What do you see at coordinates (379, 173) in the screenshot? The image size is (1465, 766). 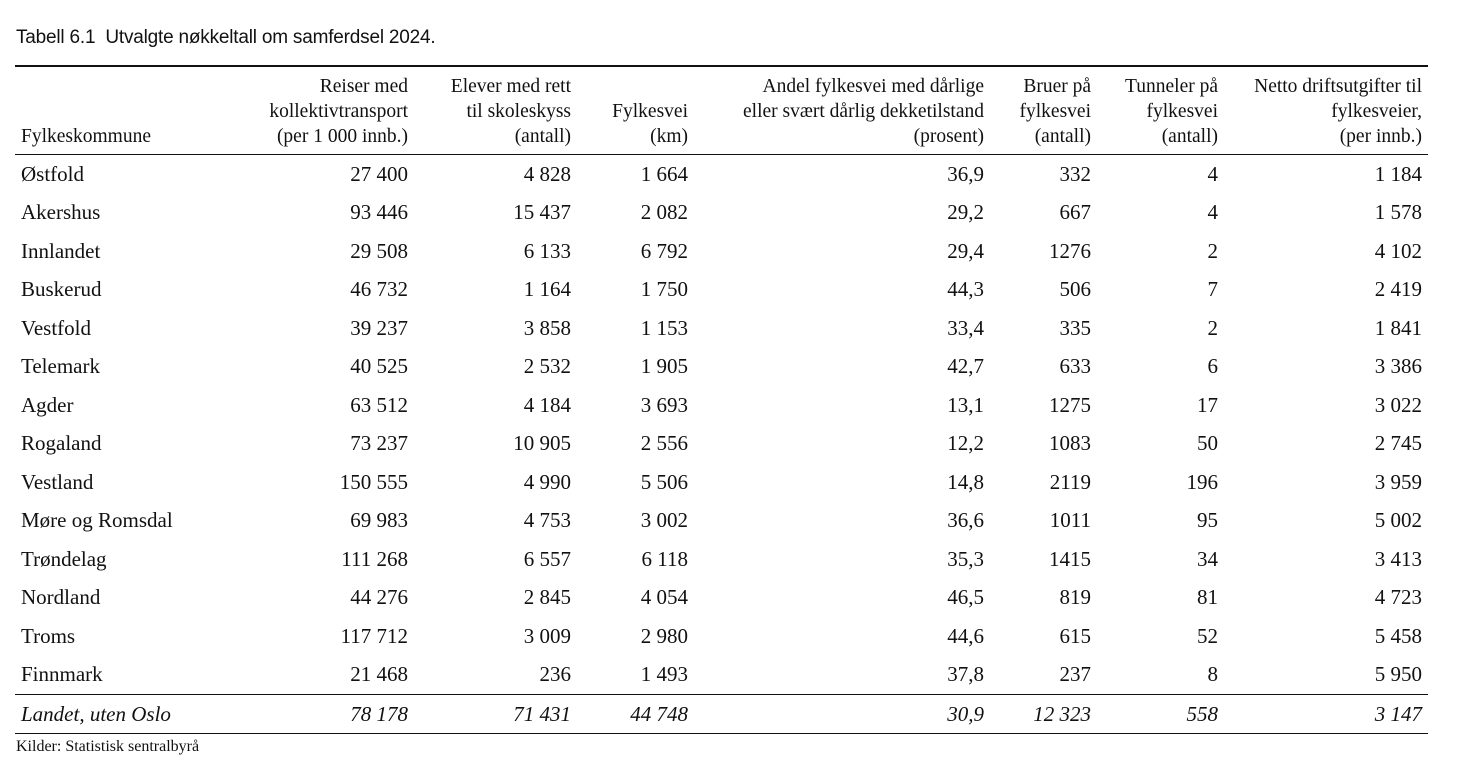 I see `value-cell: 27 400` at bounding box center [379, 173].